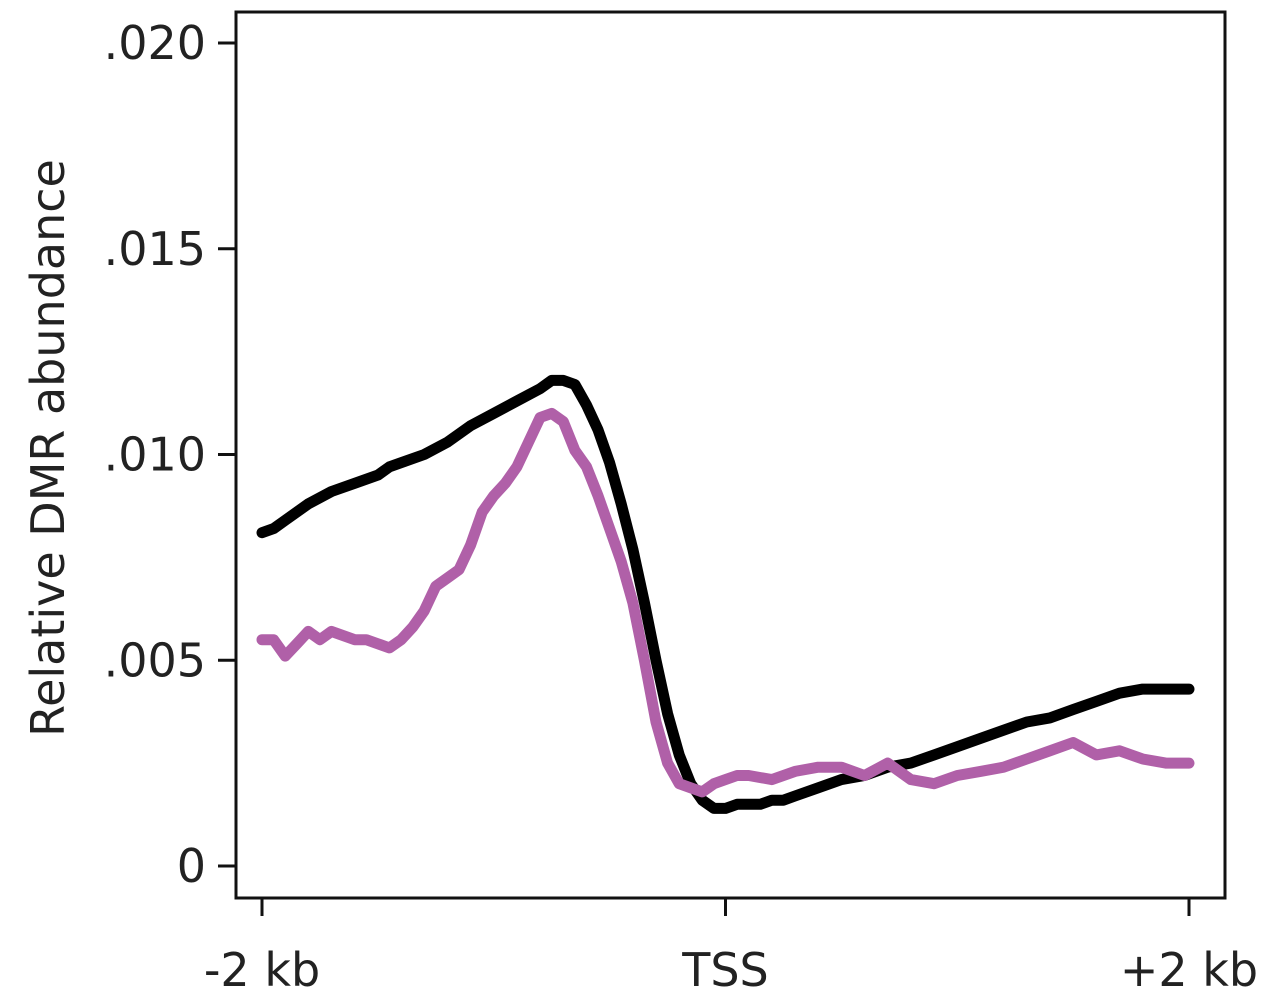 The width and height of the screenshot is (1273, 998). I want to click on x-tick-label: -2 kb, so click(262, 970).